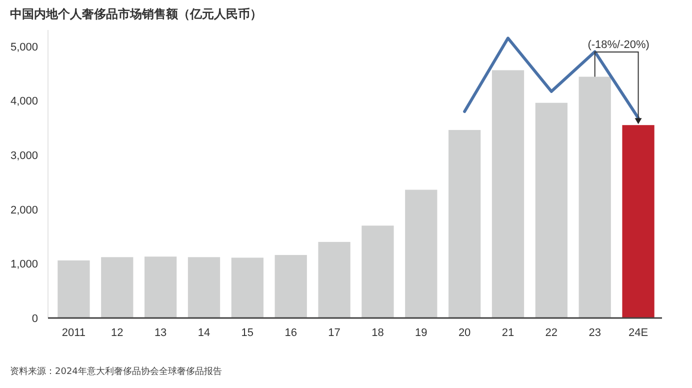 This screenshot has width=692, height=388. What do you see at coordinates (117, 333) in the screenshot?
I see `x-tick-label: 12` at bounding box center [117, 333].